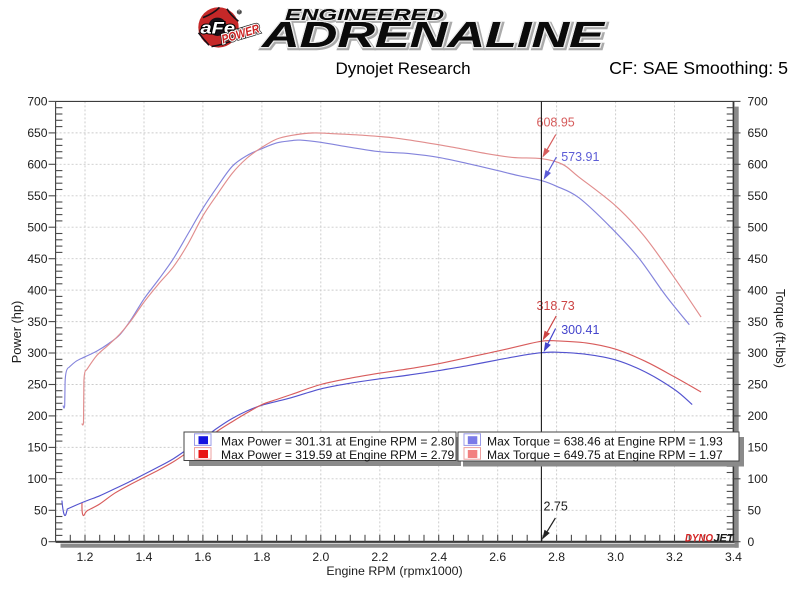 The width and height of the screenshot is (800, 600). What do you see at coordinates (580, 157) in the screenshot?
I see `svg-text: 573.91` at bounding box center [580, 157].